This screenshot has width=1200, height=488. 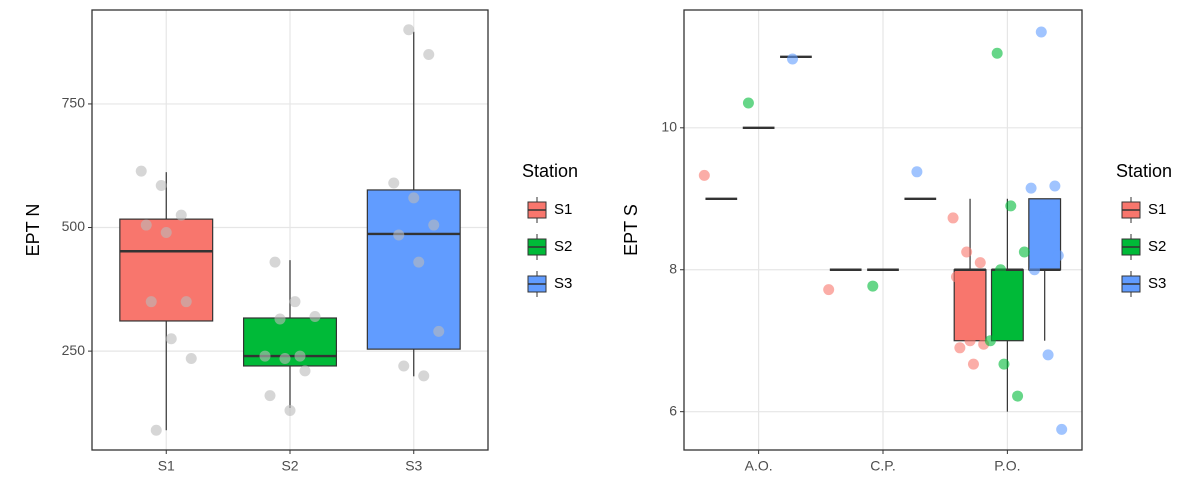 I want to click on y-tick-label: 750, so click(x=74, y=103).